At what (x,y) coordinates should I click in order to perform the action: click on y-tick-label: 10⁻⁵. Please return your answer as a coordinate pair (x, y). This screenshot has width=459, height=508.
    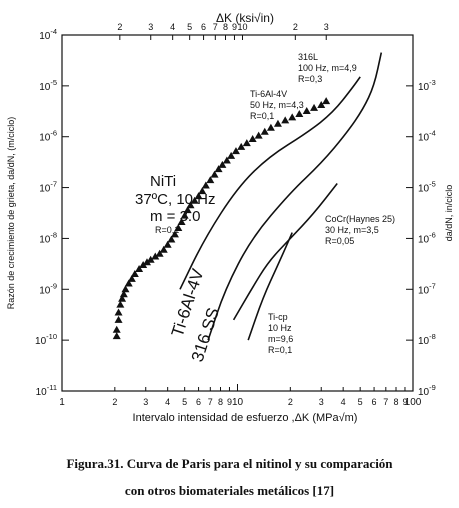
    Looking at the image, I should click on (48, 85).